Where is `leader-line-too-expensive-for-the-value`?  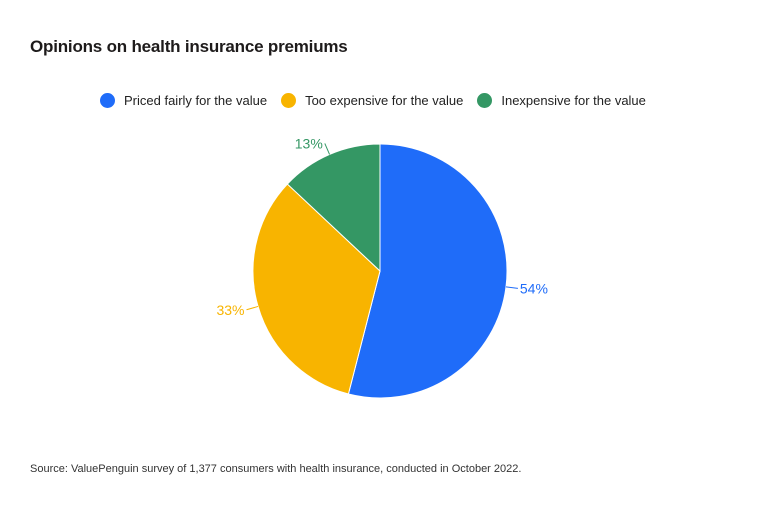
leader-line-too-expensive-for-the-value is located at coordinates (252, 308).